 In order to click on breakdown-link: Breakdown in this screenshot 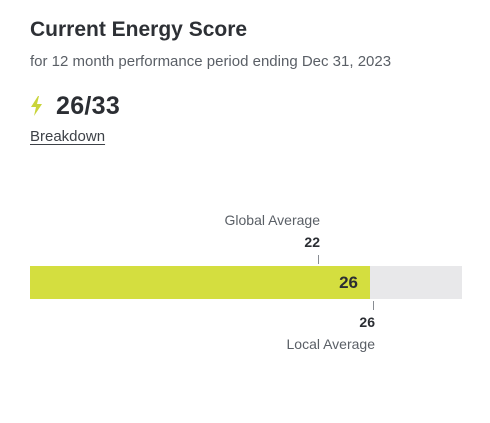, I will do `click(68, 136)`.